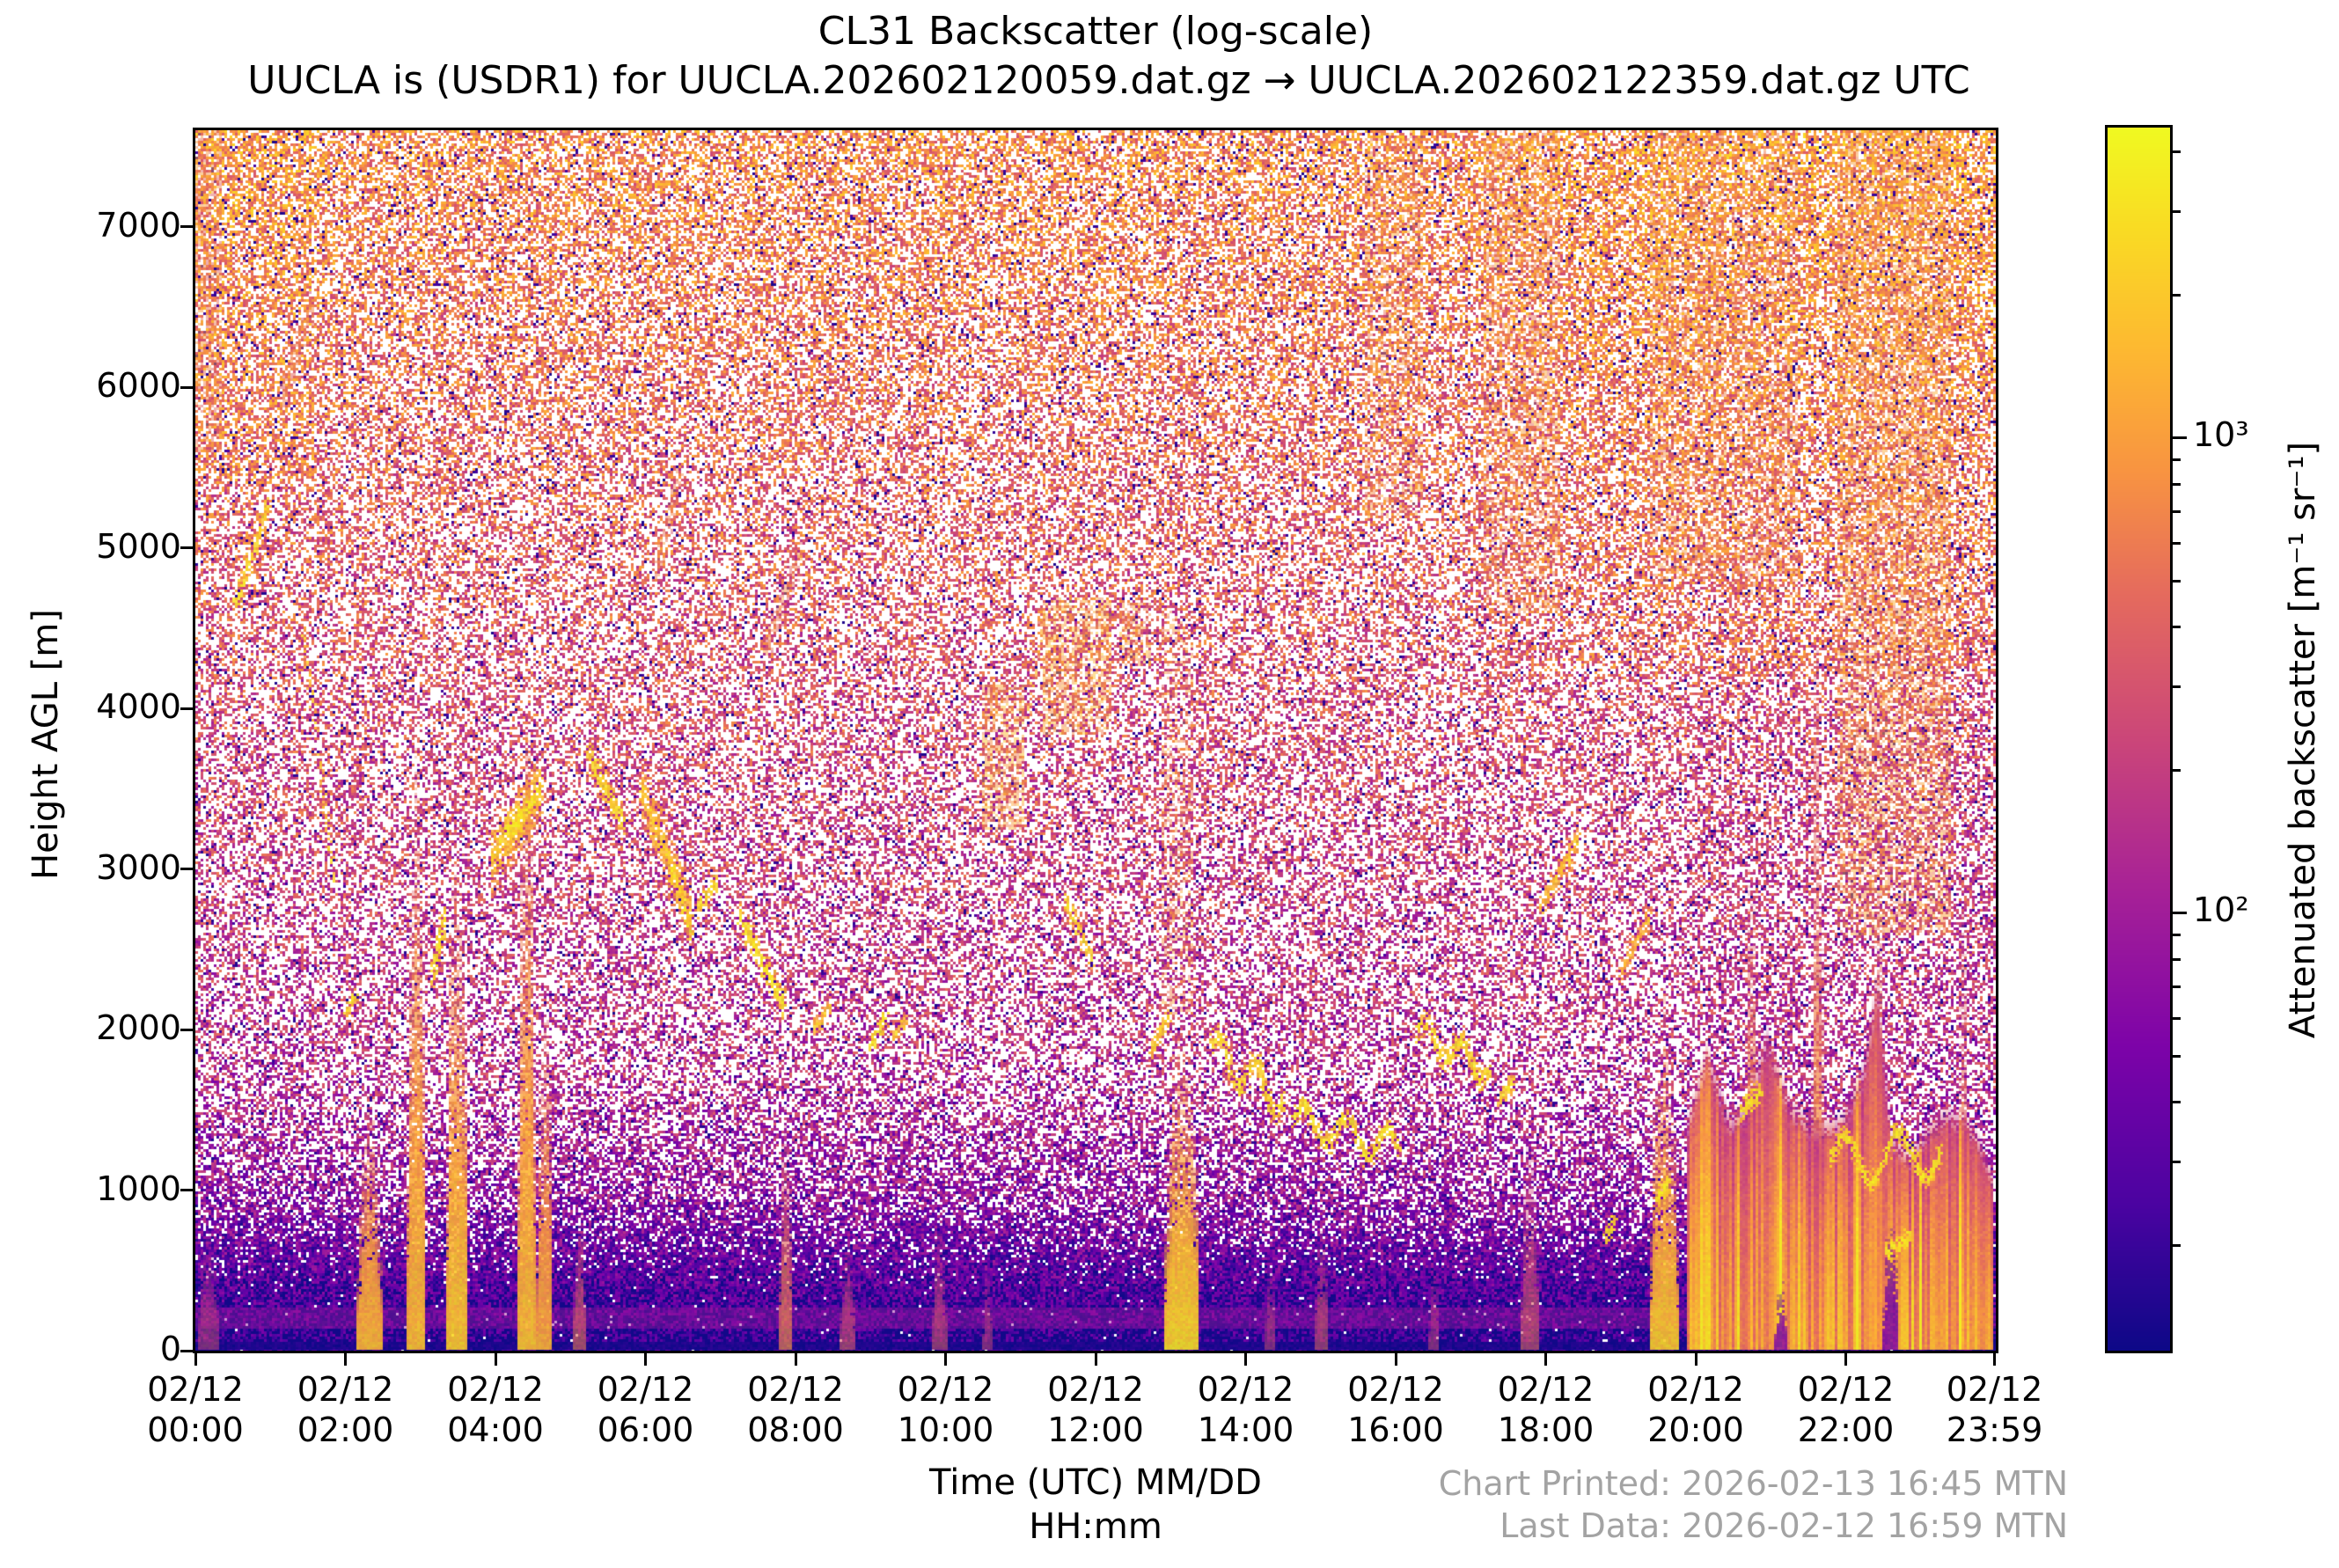 The image size is (2339, 1568). What do you see at coordinates (2221, 434) in the screenshot?
I see `colorbar-tick-label: 10³` at bounding box center [2221, 434].